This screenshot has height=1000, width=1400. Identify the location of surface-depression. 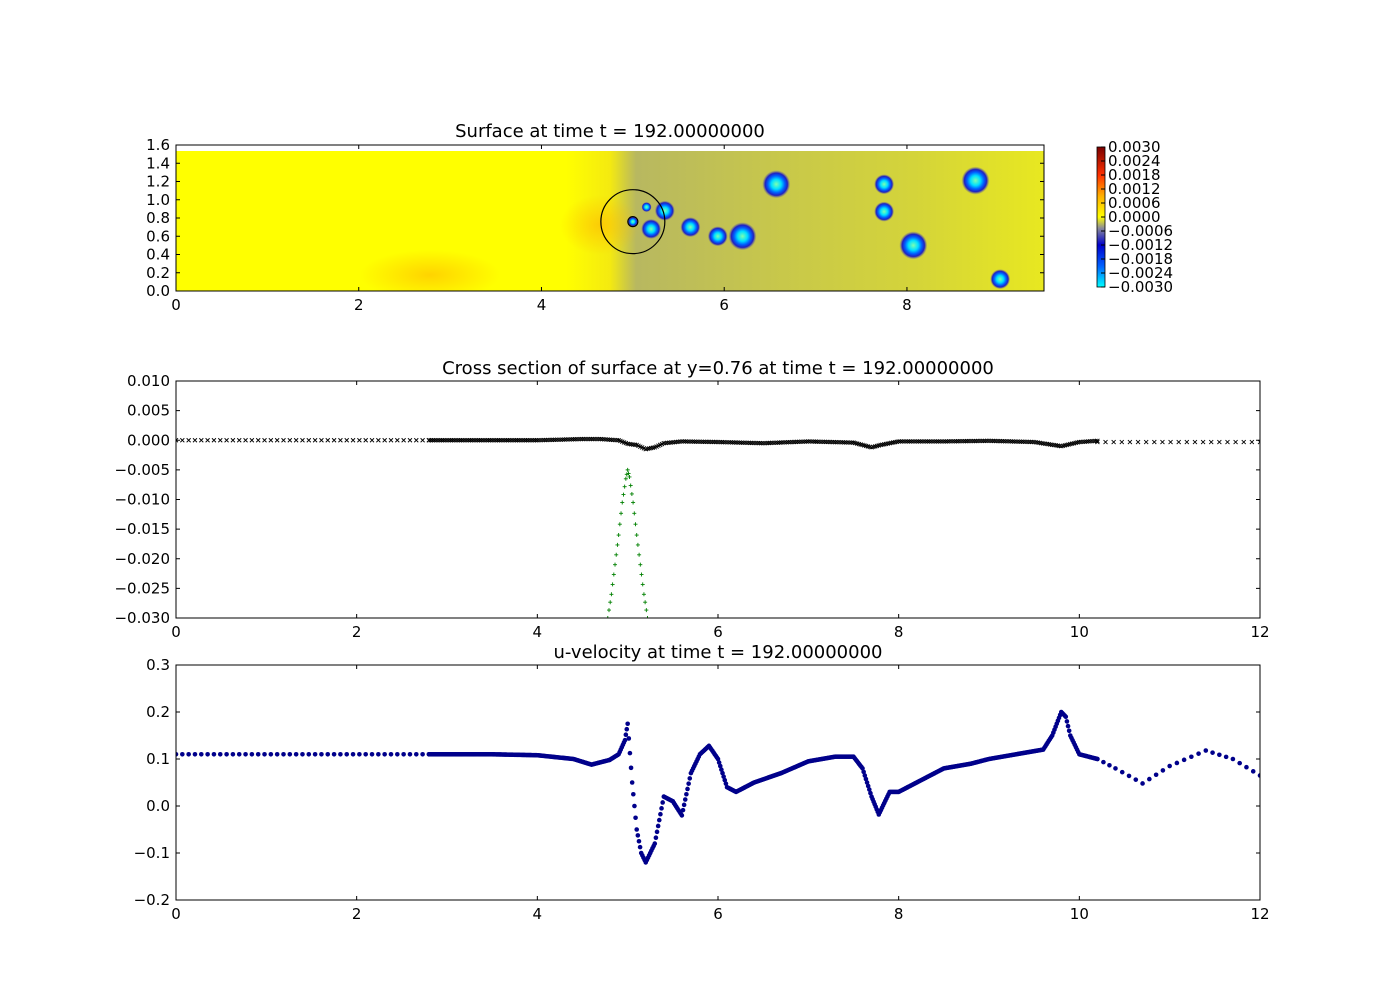
(776, 184).